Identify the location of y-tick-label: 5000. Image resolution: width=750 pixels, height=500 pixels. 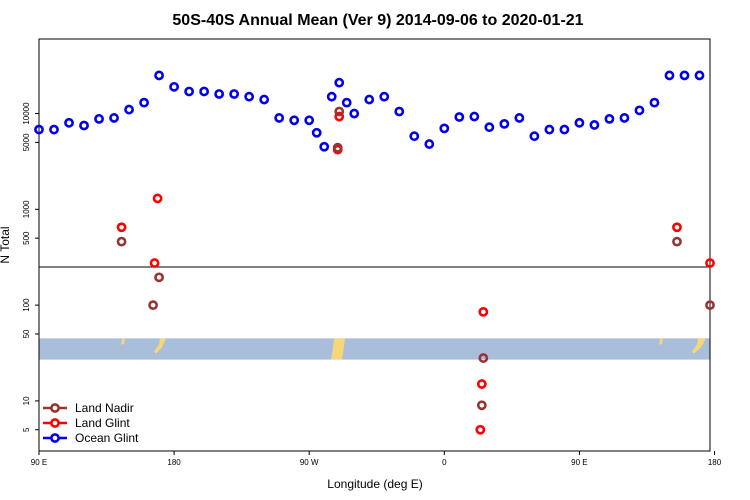
(26, 142).